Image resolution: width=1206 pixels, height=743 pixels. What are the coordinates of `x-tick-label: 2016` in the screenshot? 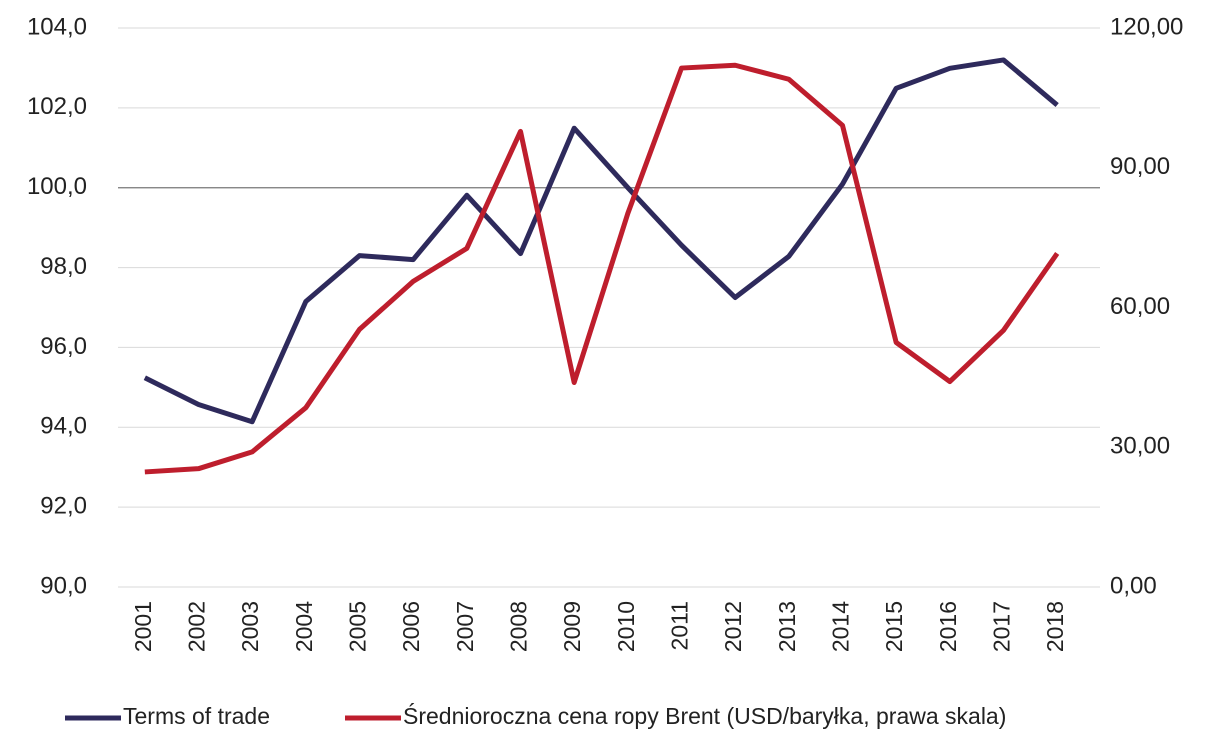 It's located at (948, 626).